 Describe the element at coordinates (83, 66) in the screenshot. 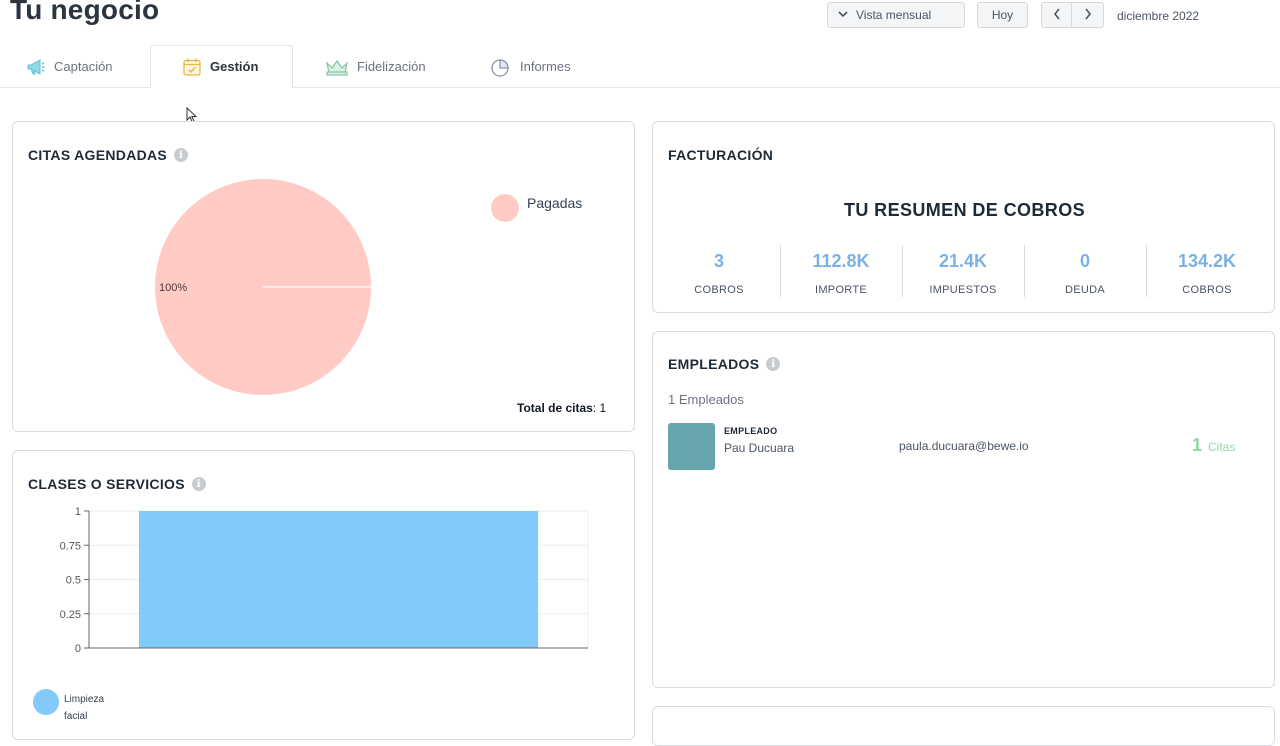

I see `tab-captacion-label: Captación` at that location.